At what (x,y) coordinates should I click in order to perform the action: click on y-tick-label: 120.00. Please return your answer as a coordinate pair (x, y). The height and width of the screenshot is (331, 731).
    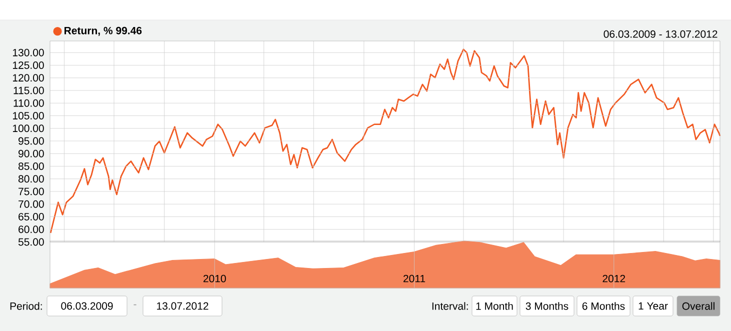
    Looking at the image, I should click on (28, 78).